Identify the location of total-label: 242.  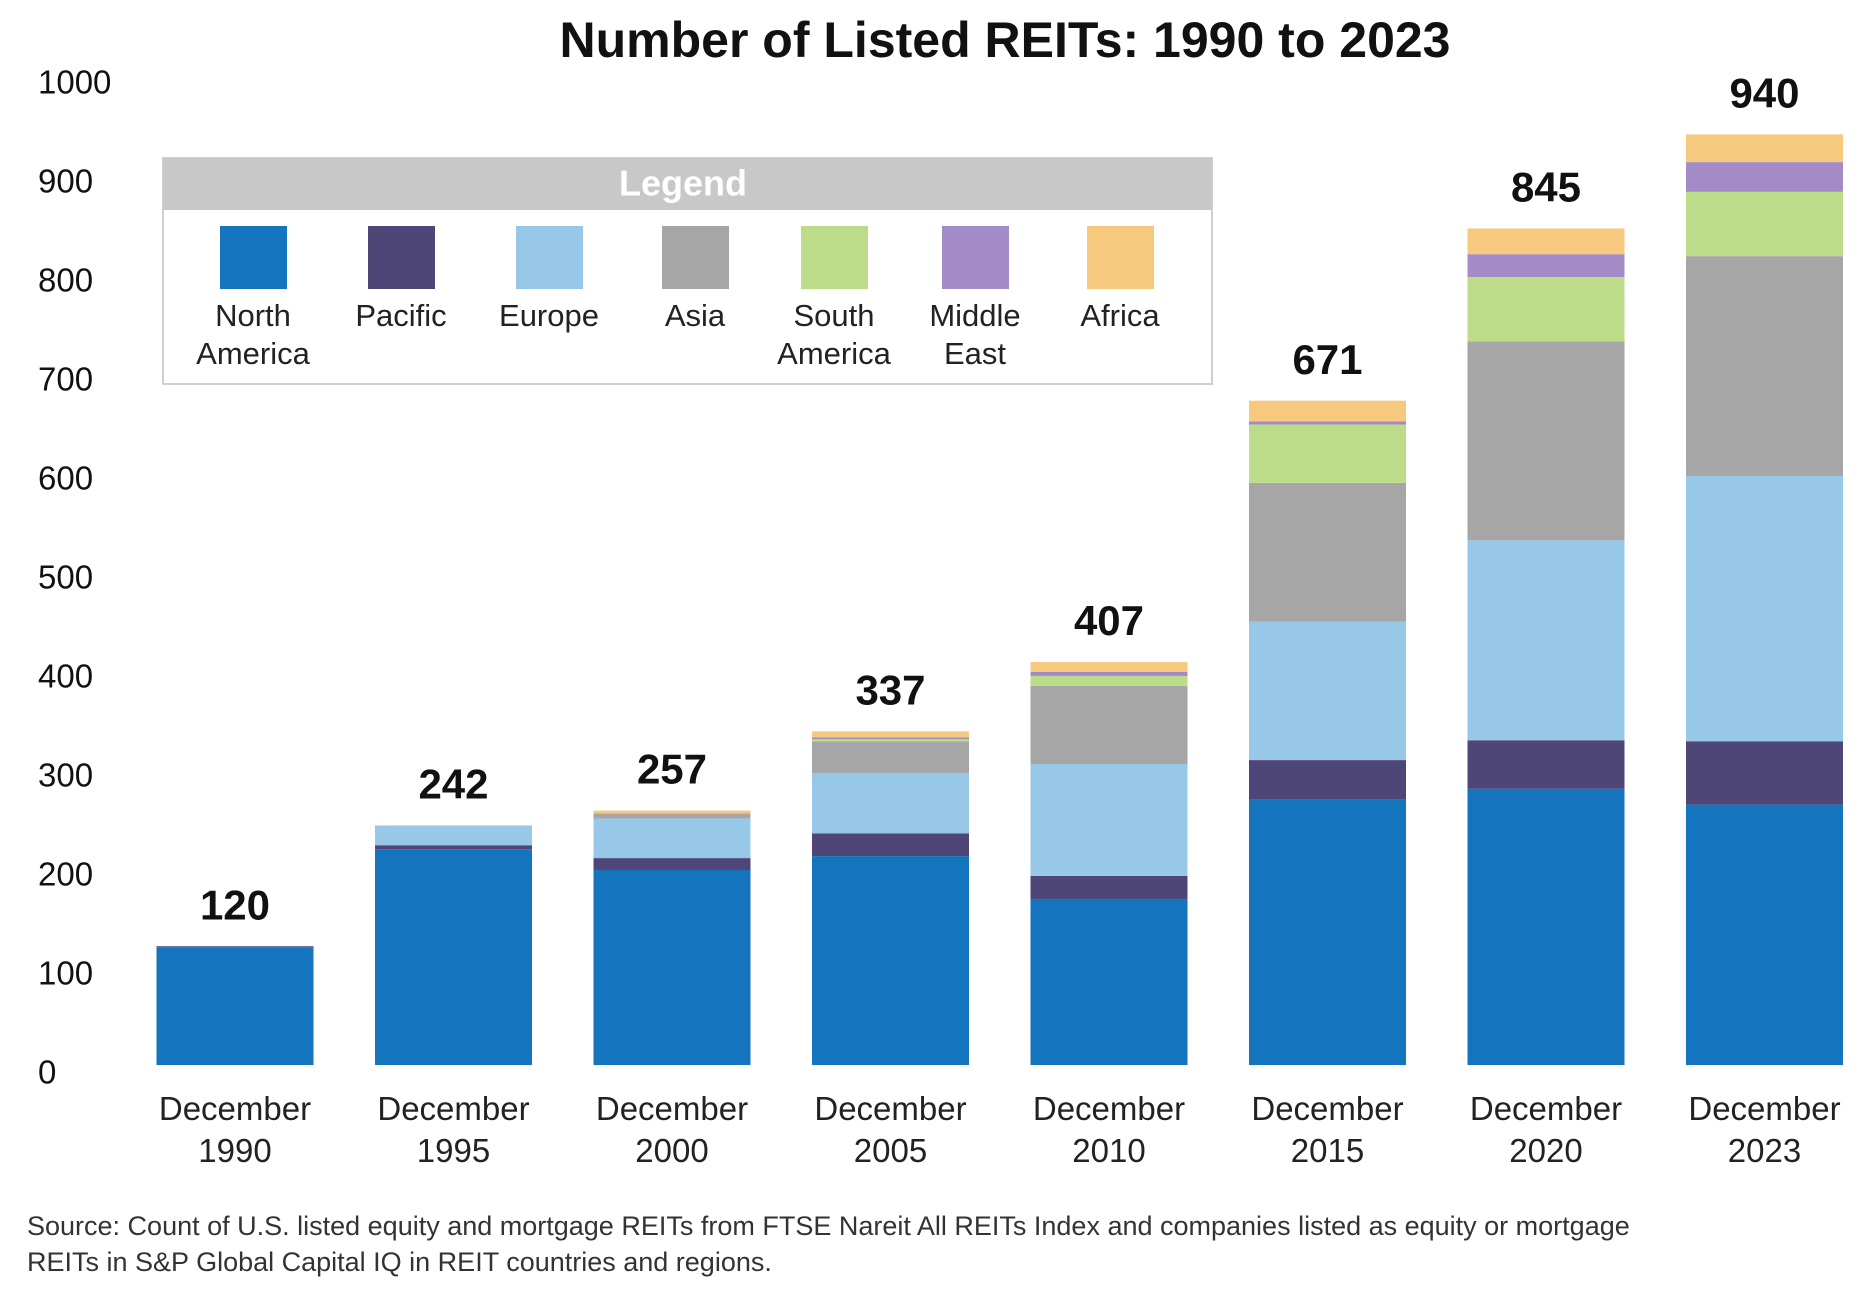
(453, 784).